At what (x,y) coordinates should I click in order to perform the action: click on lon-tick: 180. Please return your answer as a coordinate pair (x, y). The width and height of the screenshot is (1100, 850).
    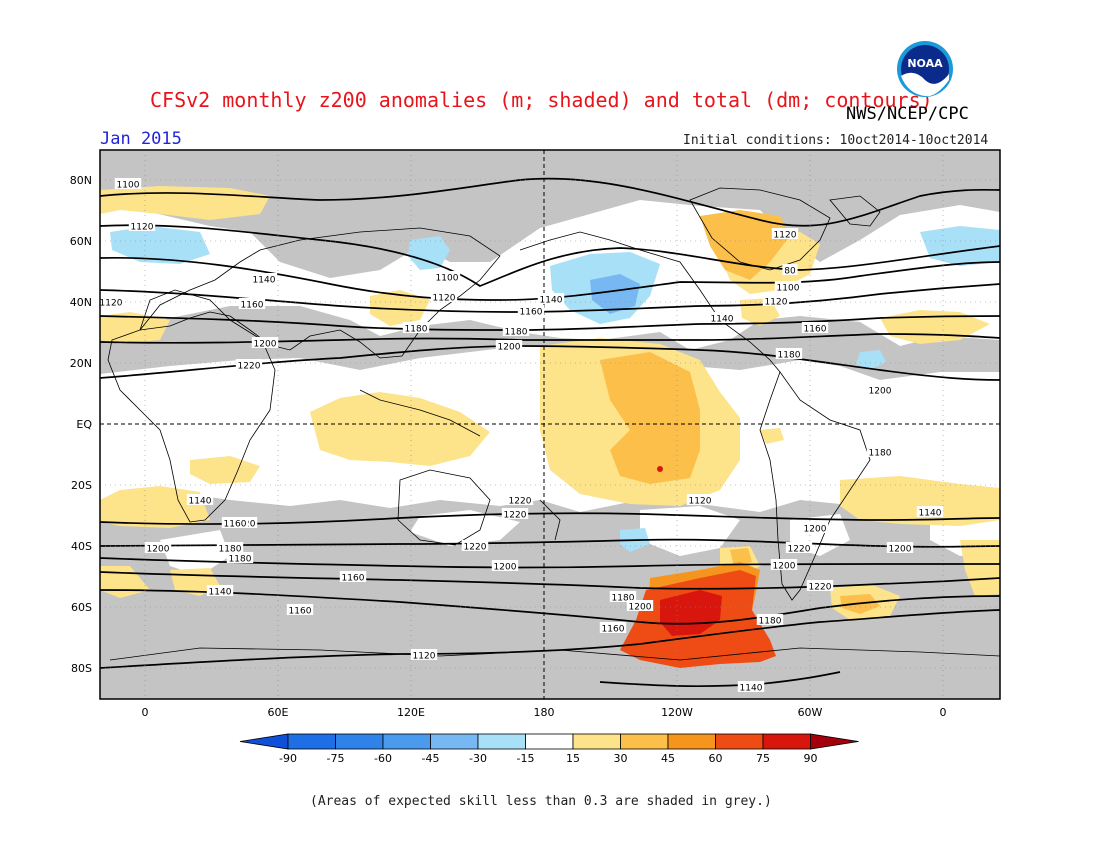
    Looking at the image, I should click on (544, 712).